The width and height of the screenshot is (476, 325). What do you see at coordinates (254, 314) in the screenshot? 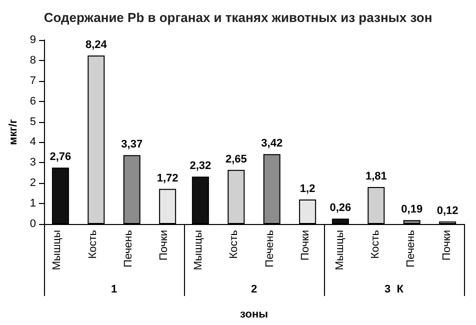
I see `x-axis-title: зоны` at bounding box center [254, 314].